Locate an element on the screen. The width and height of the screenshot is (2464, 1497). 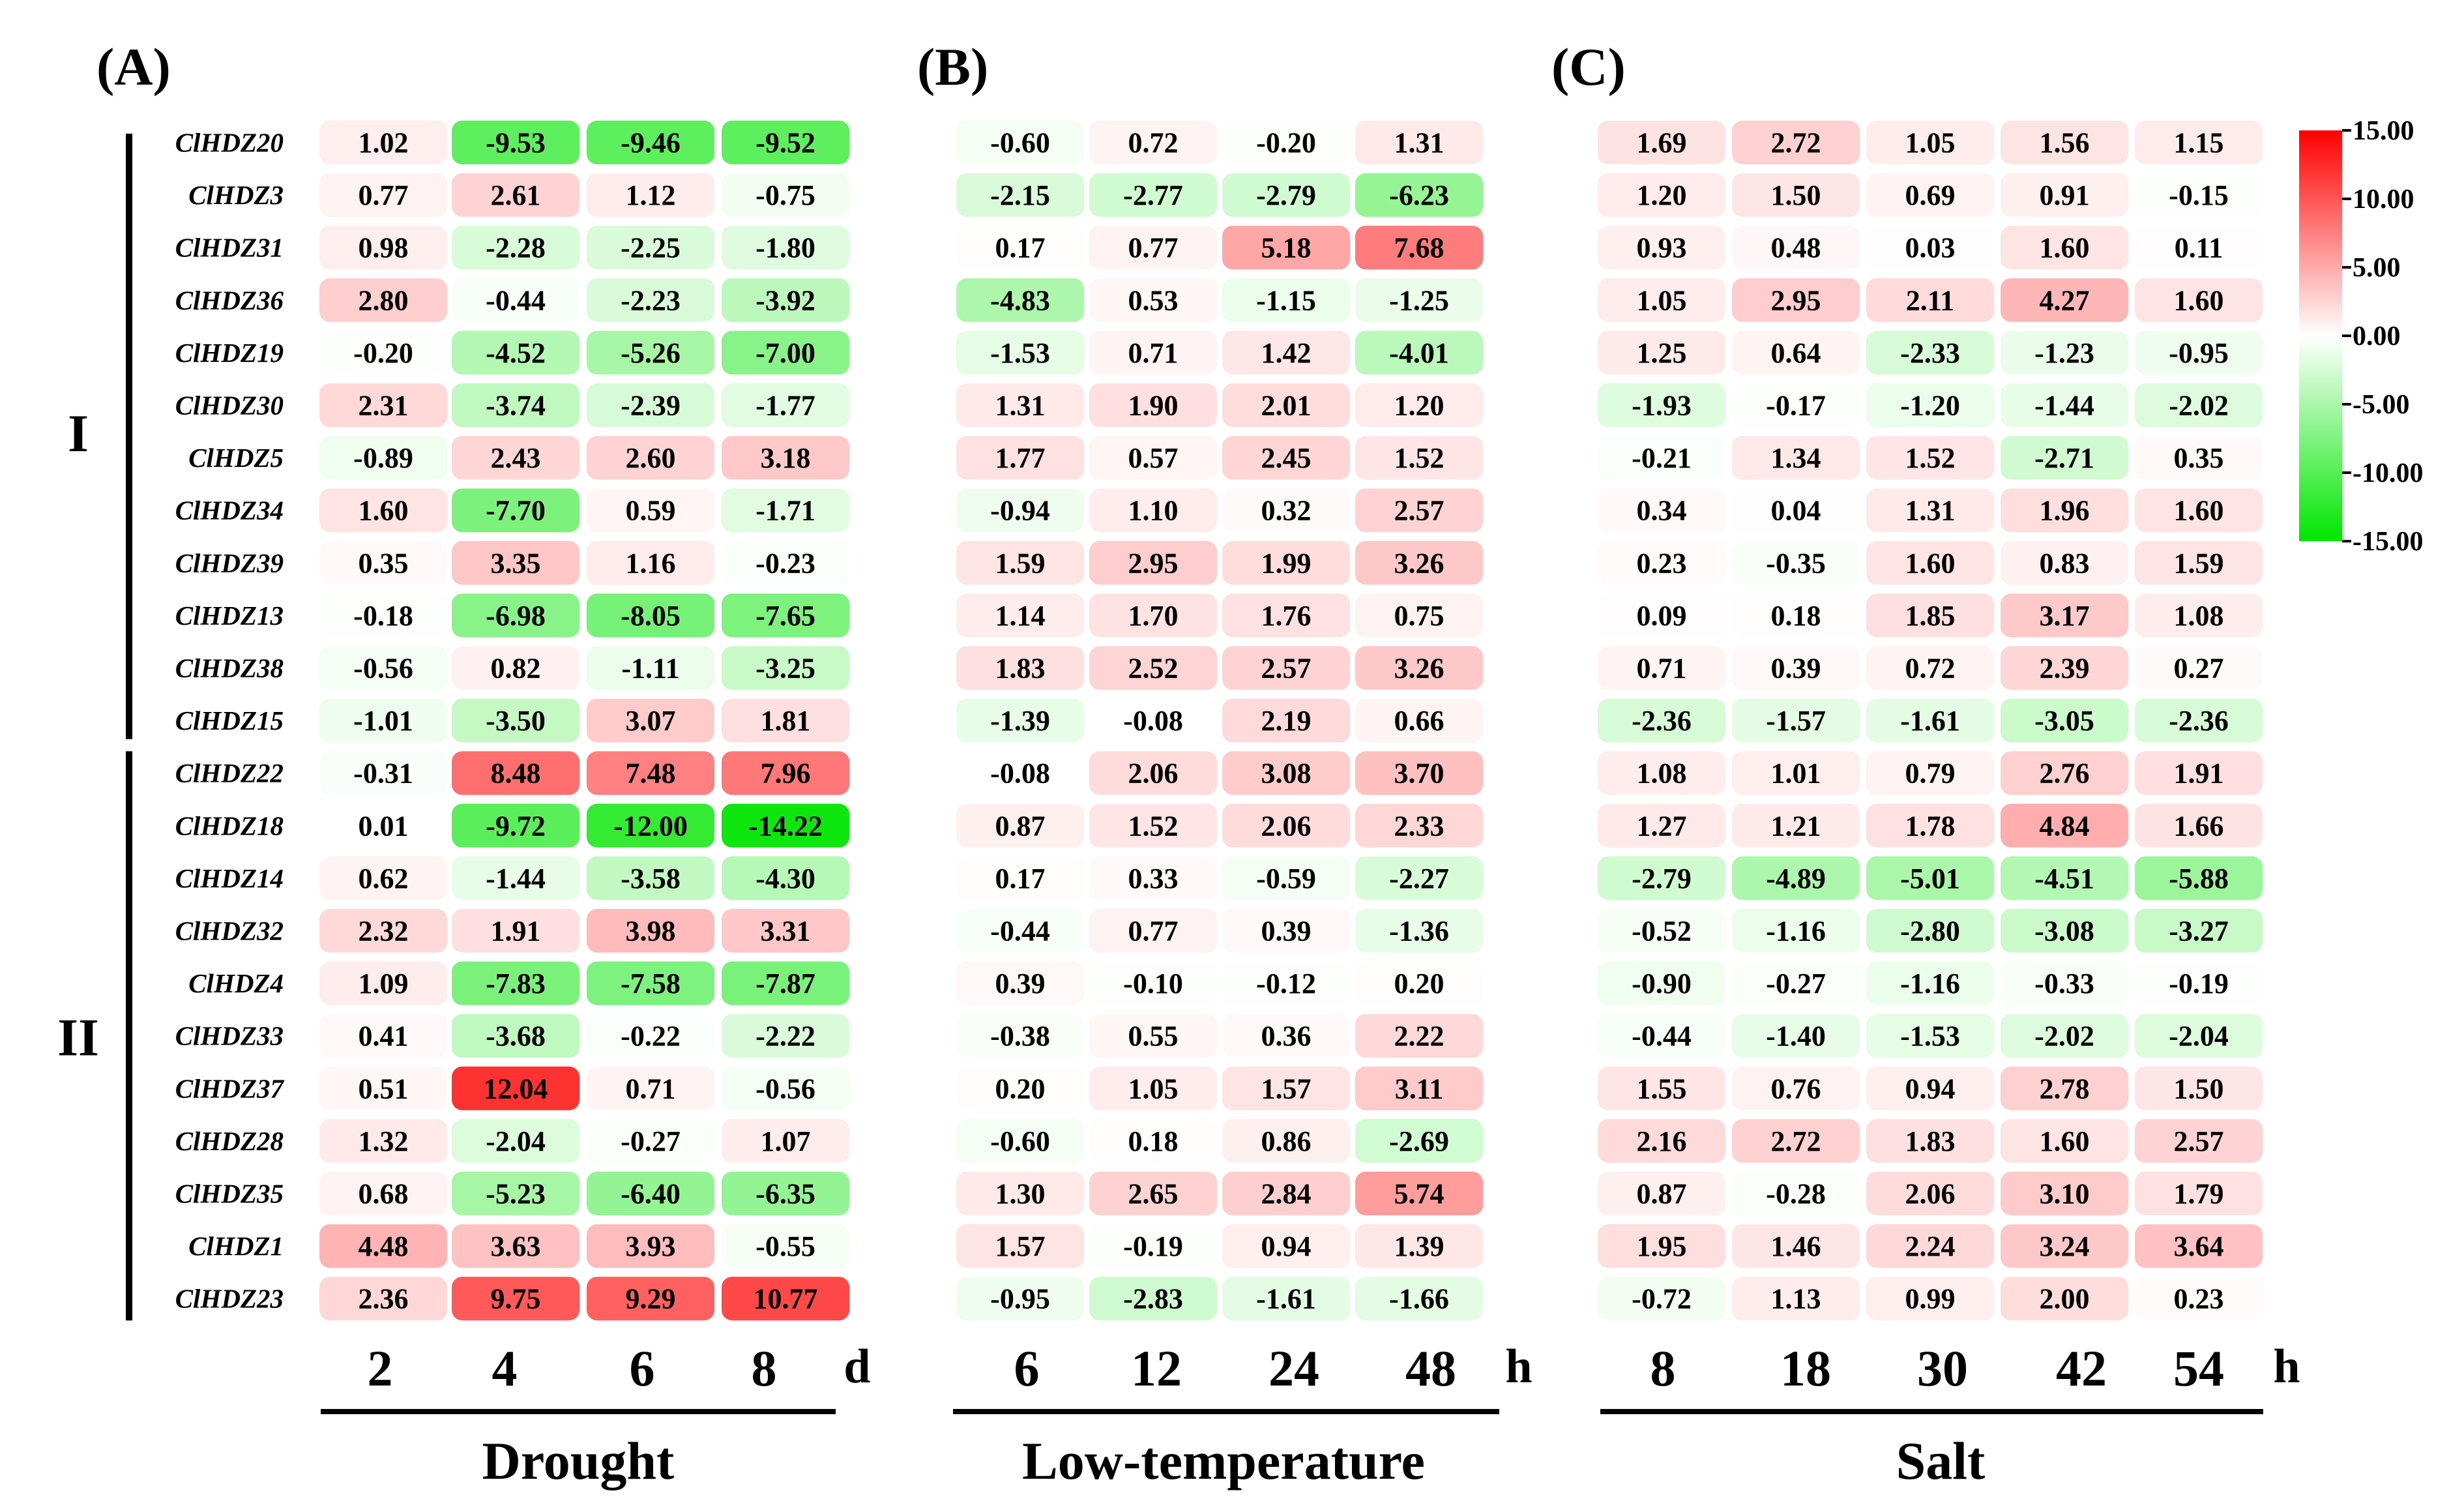
cell-value: 2.19 is located at coordinates (1287, 721).